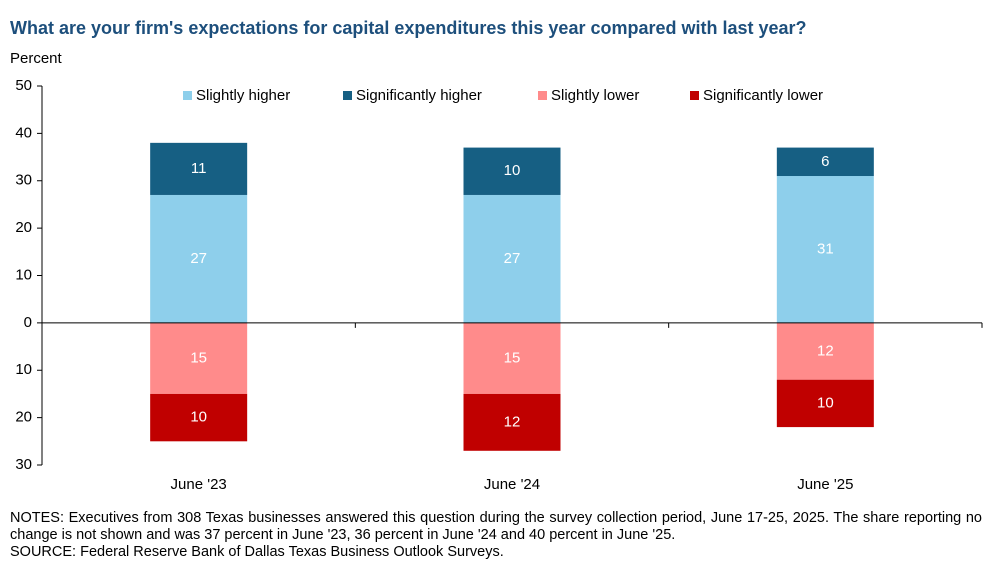 The image size is (997, 565). I want to click on legend-label: Slightly higher, so click(243, 95).